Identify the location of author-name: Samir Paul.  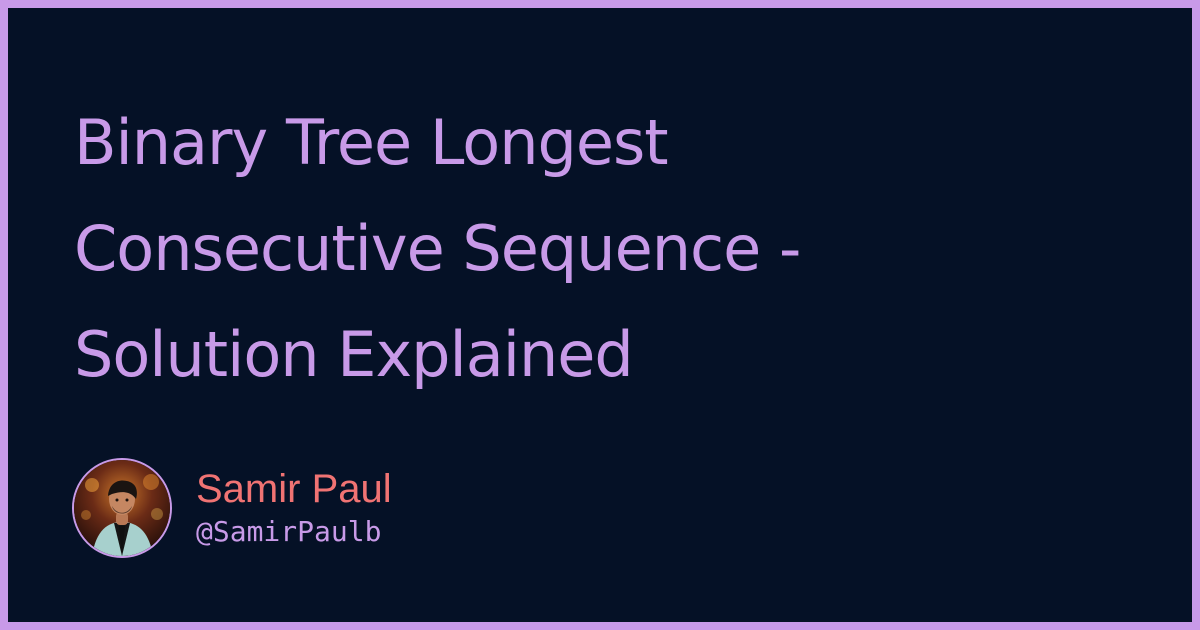
(294, 489).